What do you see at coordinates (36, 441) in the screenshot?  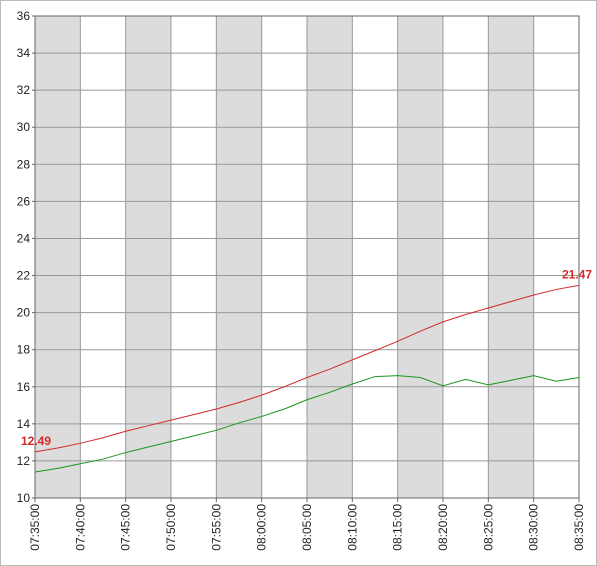 I see `value-label: 12.49` at bounding box center [36, 441].